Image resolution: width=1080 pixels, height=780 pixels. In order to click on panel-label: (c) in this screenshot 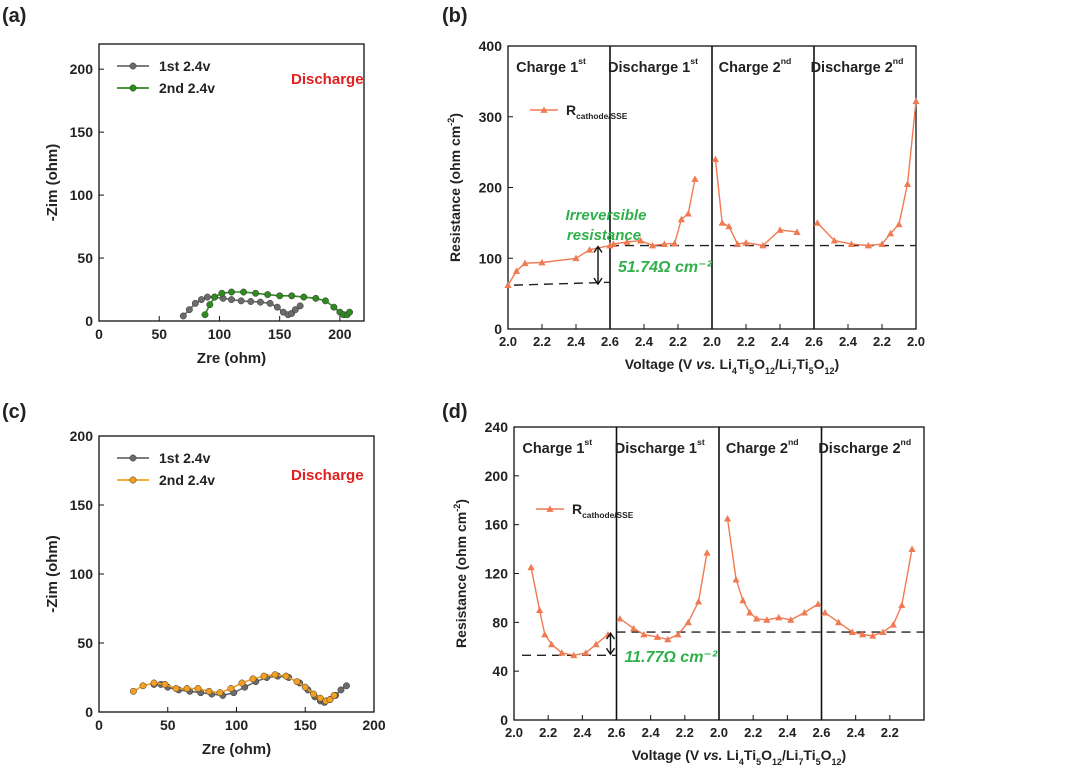, I will do `click(14, 412)`.